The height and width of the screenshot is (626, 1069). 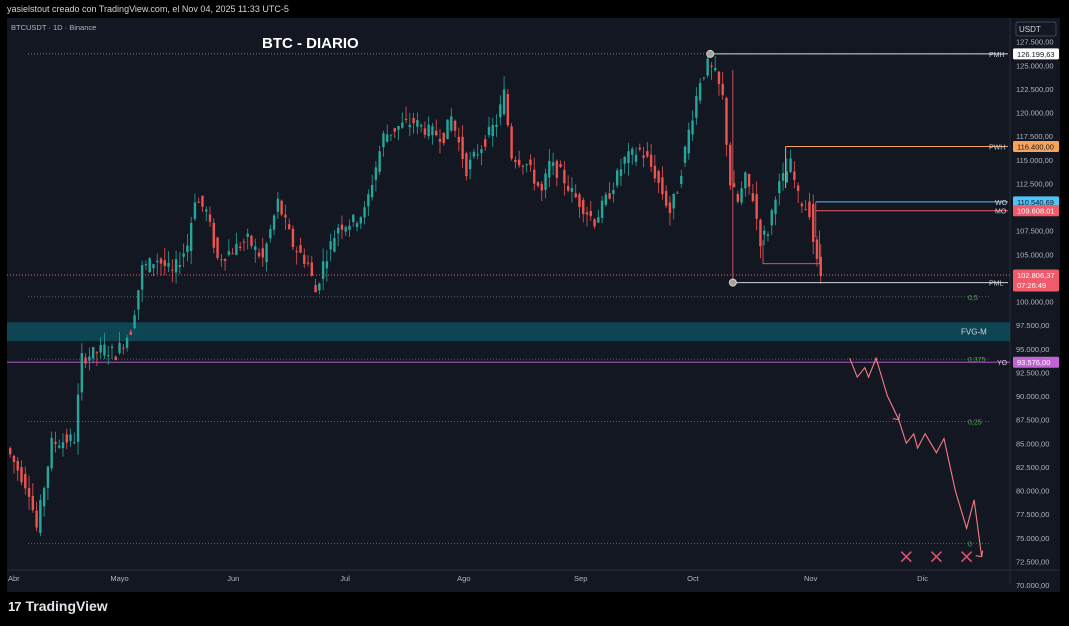 What do you see at coordinates (1036, 211) in the screenshot?
I see `mo-price-tag` at bounding box center [1036, 211].